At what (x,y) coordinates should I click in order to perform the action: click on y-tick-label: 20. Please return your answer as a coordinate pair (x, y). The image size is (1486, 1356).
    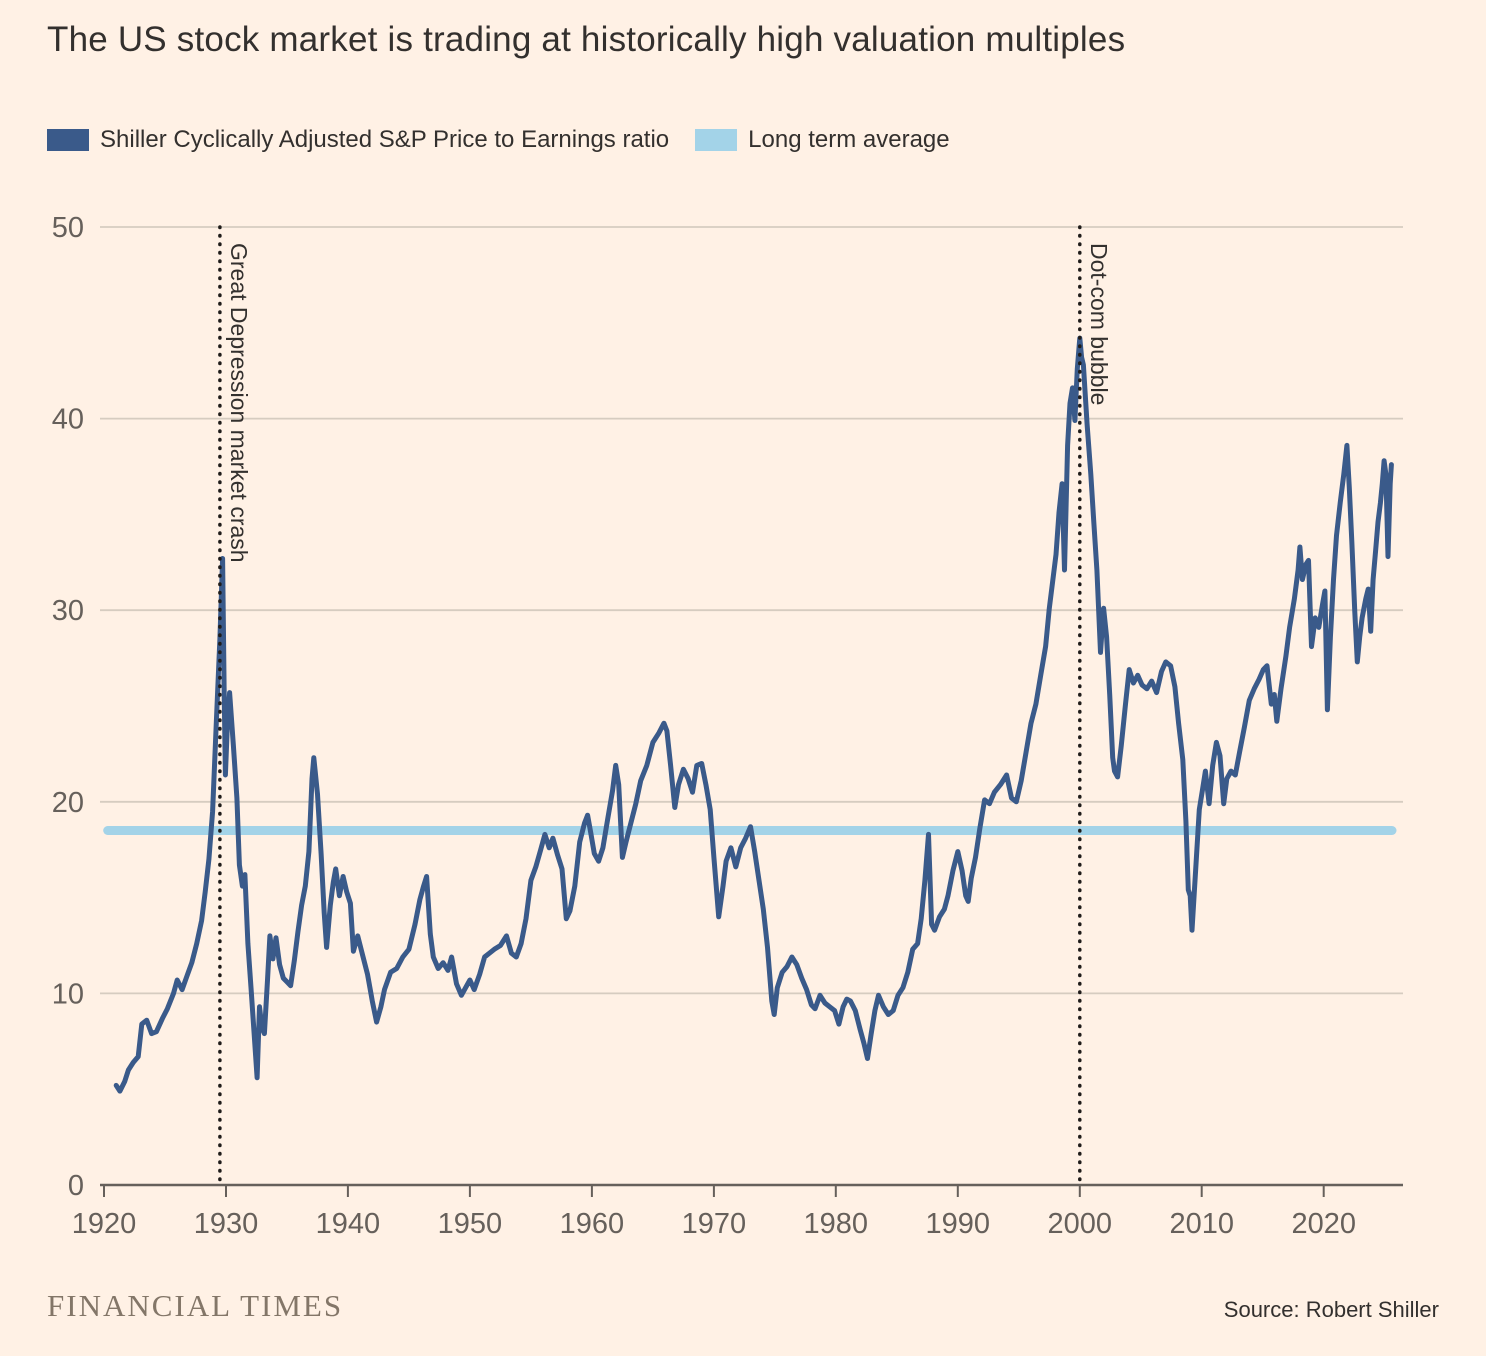
    Looking at the image, I should click on (68, 803).